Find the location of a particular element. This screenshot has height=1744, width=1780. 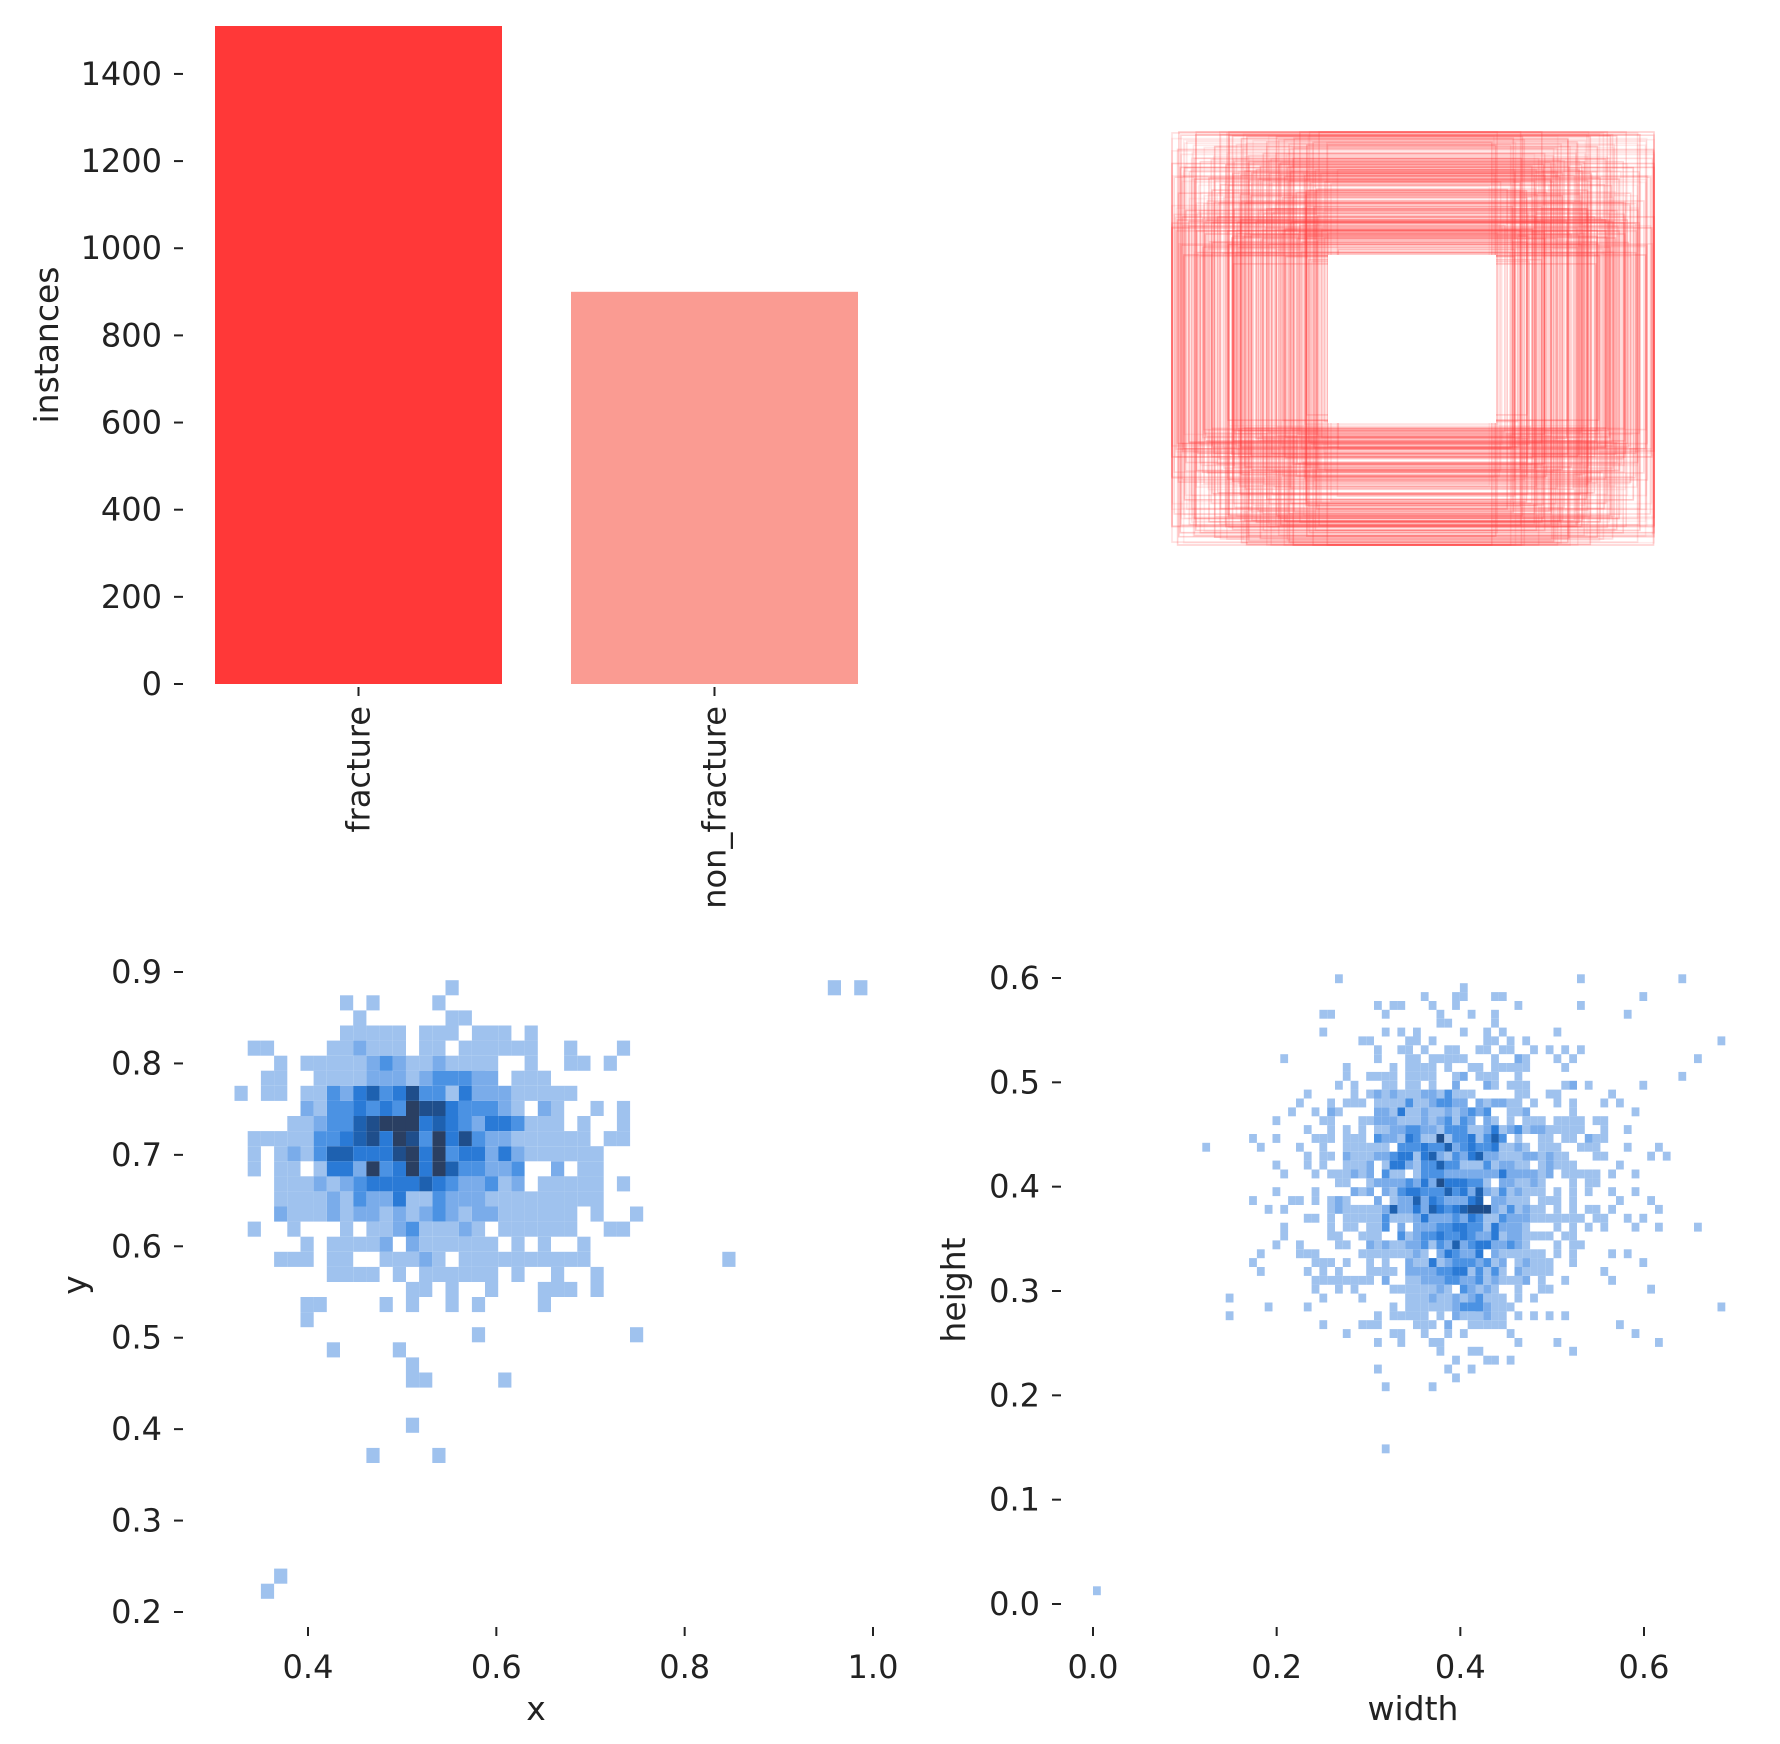

xy-x-tick-label: 1.0 is located at coordinates (873, 1667).